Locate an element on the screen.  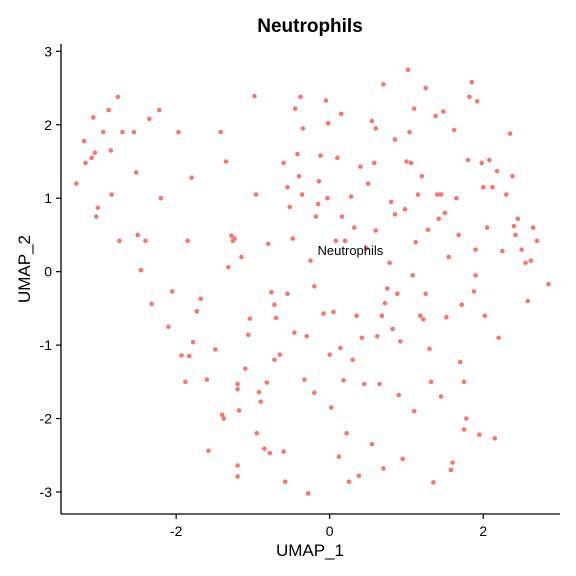
y-tick-label: 2 is located at coordinates (48, 125).